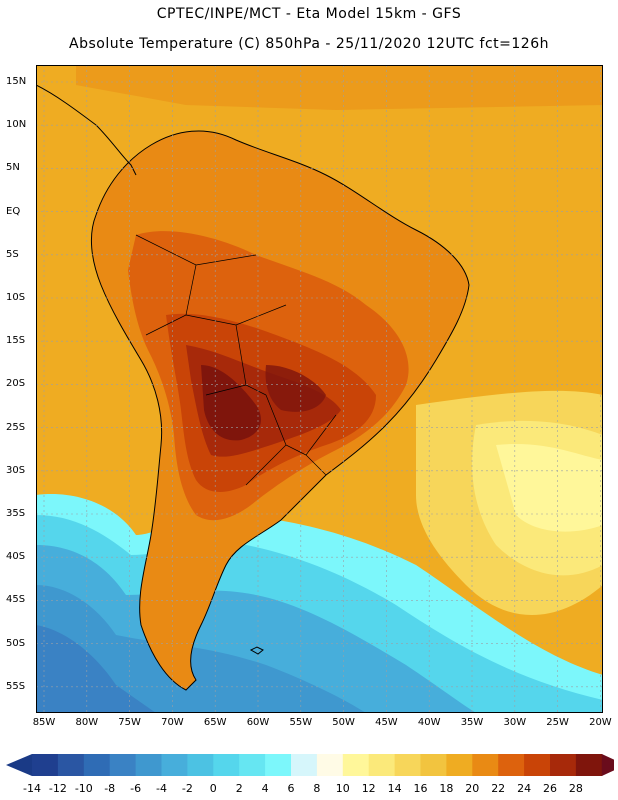 The height and width of the screenshot is (800, 618). What do you see at coordinates (236, 360) in the screenshot?
I see `country-borders` at bounding box center [236, 360].